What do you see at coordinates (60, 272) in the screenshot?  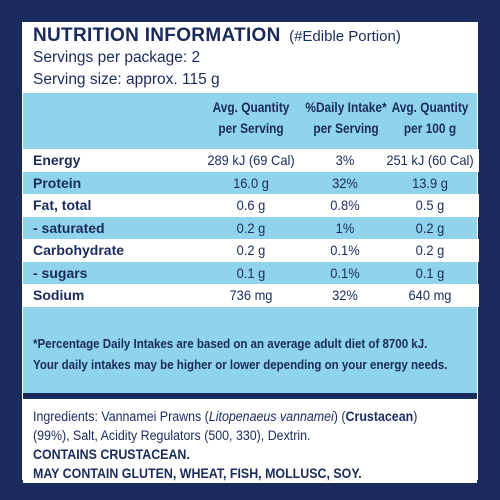 I see `nutrient-name: - sugars` at bounding box center [60, 272].